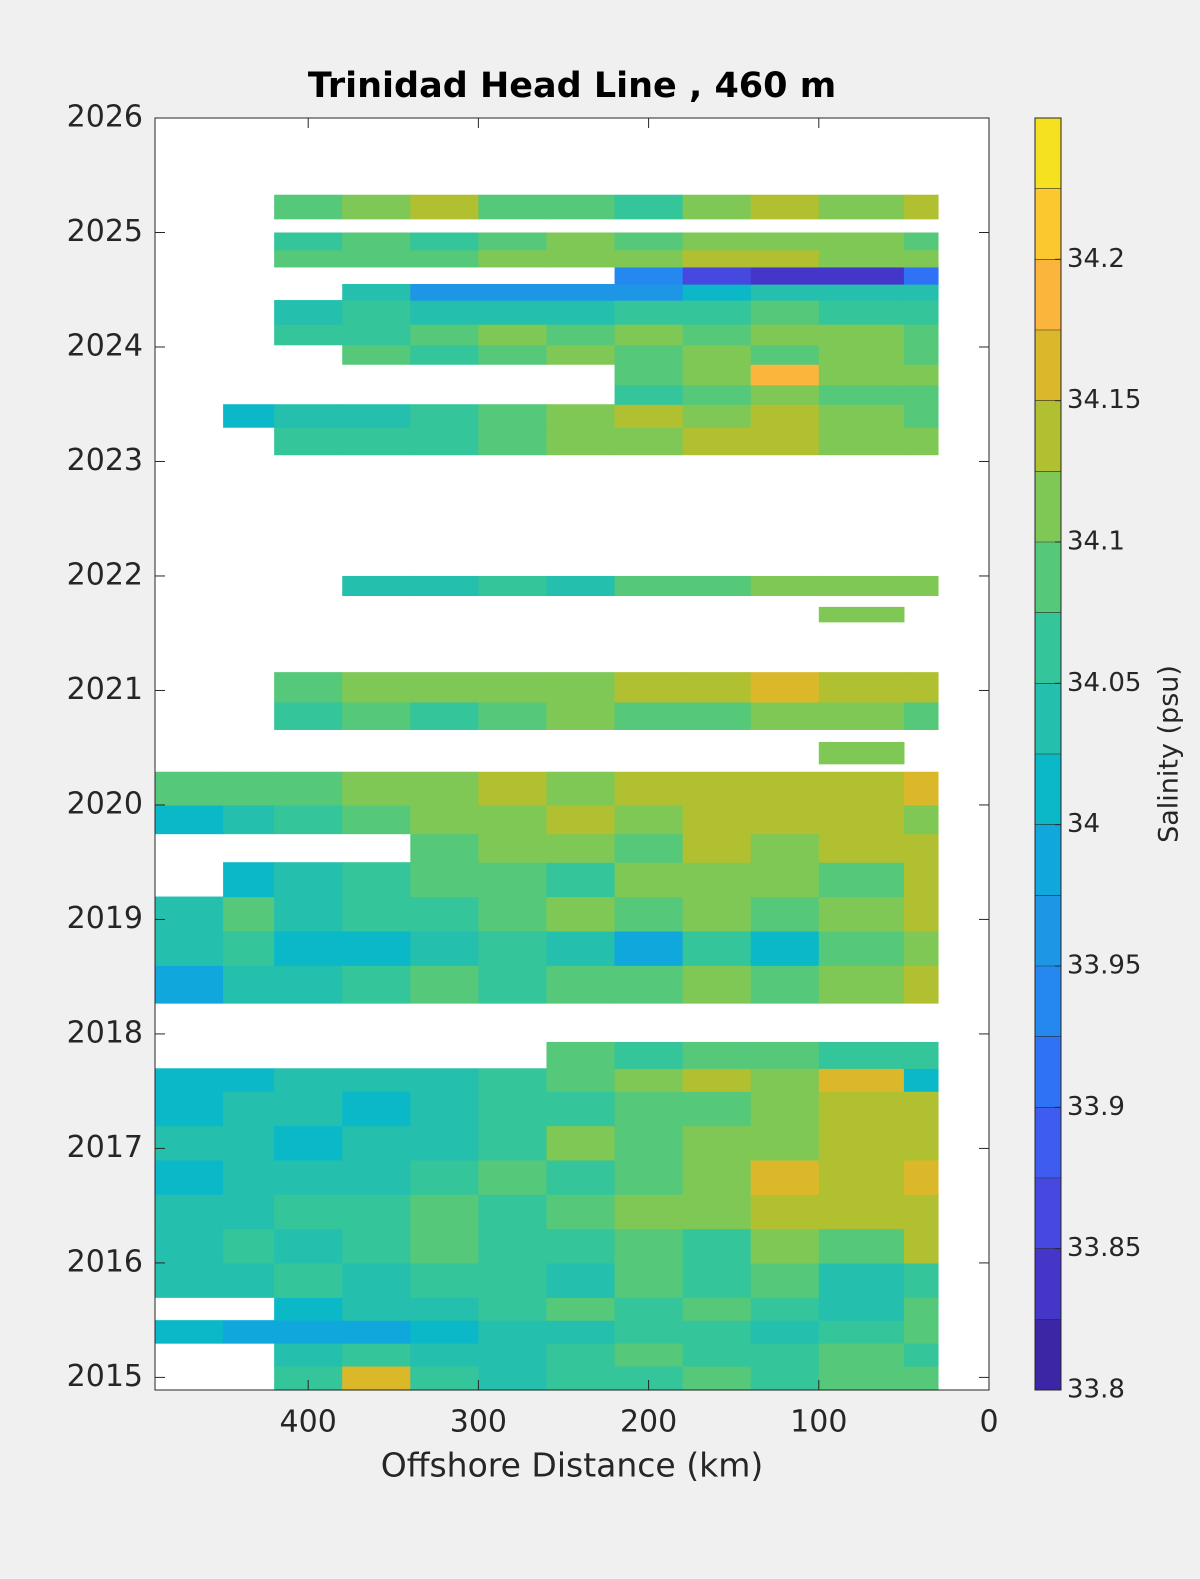  Describe the element at coordinates (1104, 400) in the screenshot. I see `colorbar-tick-label: 34.15` at that location.